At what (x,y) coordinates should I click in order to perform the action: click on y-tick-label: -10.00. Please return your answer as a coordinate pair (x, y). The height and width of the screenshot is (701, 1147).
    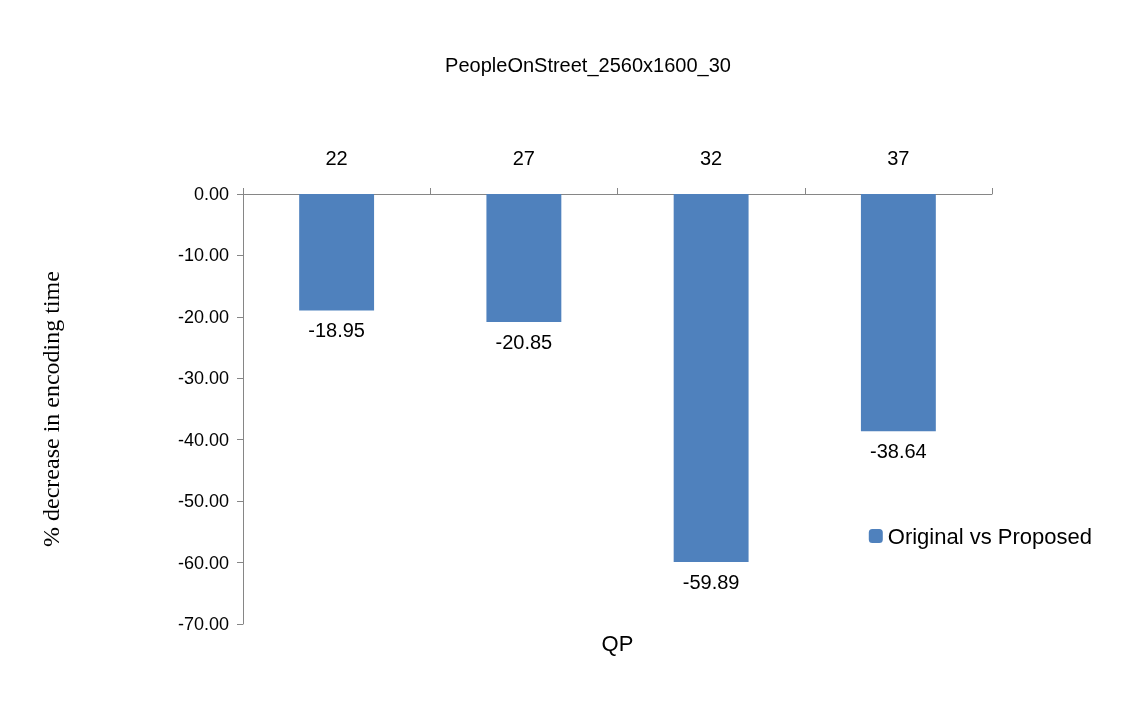
    Looking at the image, I should click on (203, 255).